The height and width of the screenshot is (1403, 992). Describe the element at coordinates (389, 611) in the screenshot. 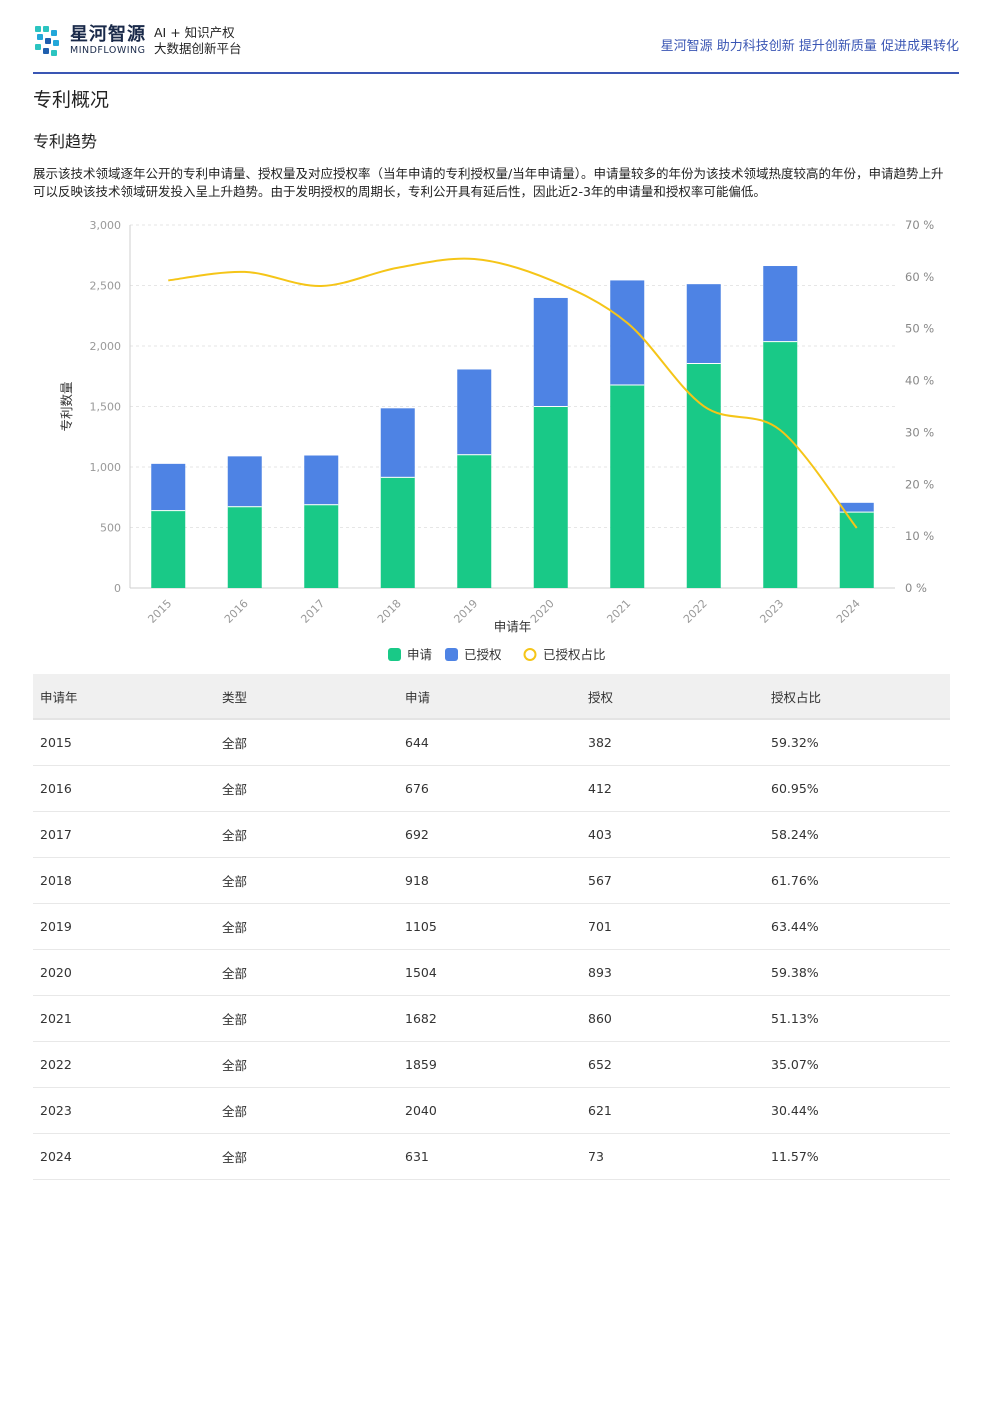

I see `x-tick-label: 2018` at that location.